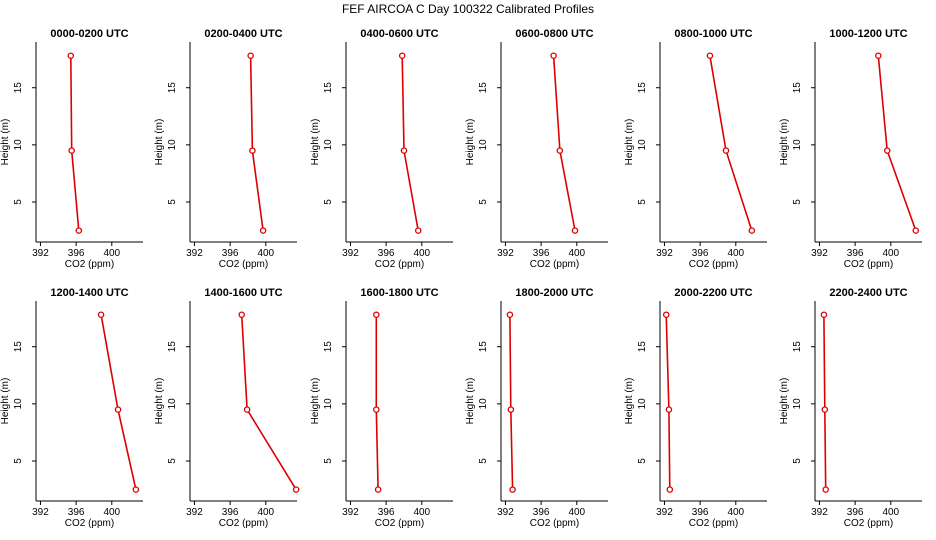 This screenshot has width=936, height=540. Describe the element at coordinates (399, 293) in the screenshot. I see `panel-title: 1600-1800 UTC` at that location.